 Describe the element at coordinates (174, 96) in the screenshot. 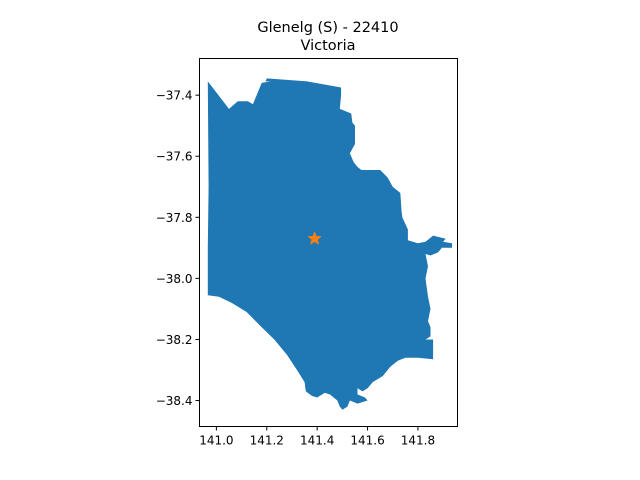

I see `y-tick-label: −37.4` at that location.